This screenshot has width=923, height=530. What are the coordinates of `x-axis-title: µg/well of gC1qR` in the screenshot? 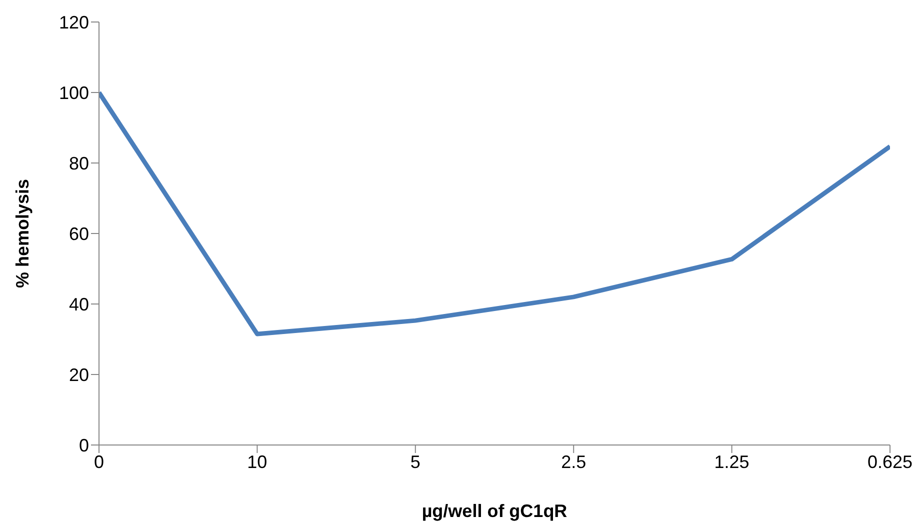 It's located at (495, 511).